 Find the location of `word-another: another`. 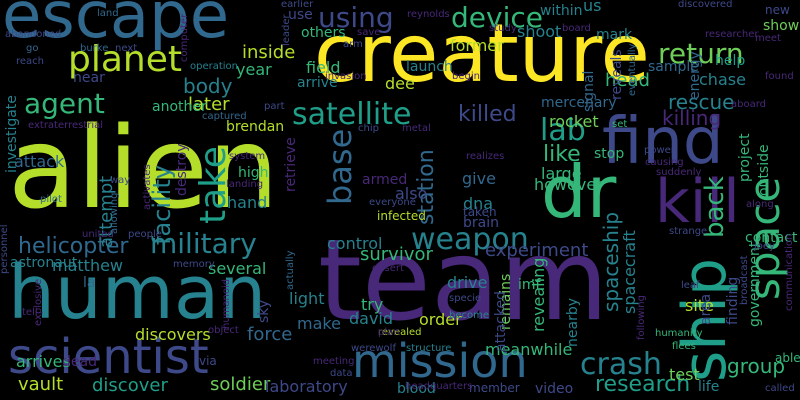

word-another: another is located at coordinates (179, 107).